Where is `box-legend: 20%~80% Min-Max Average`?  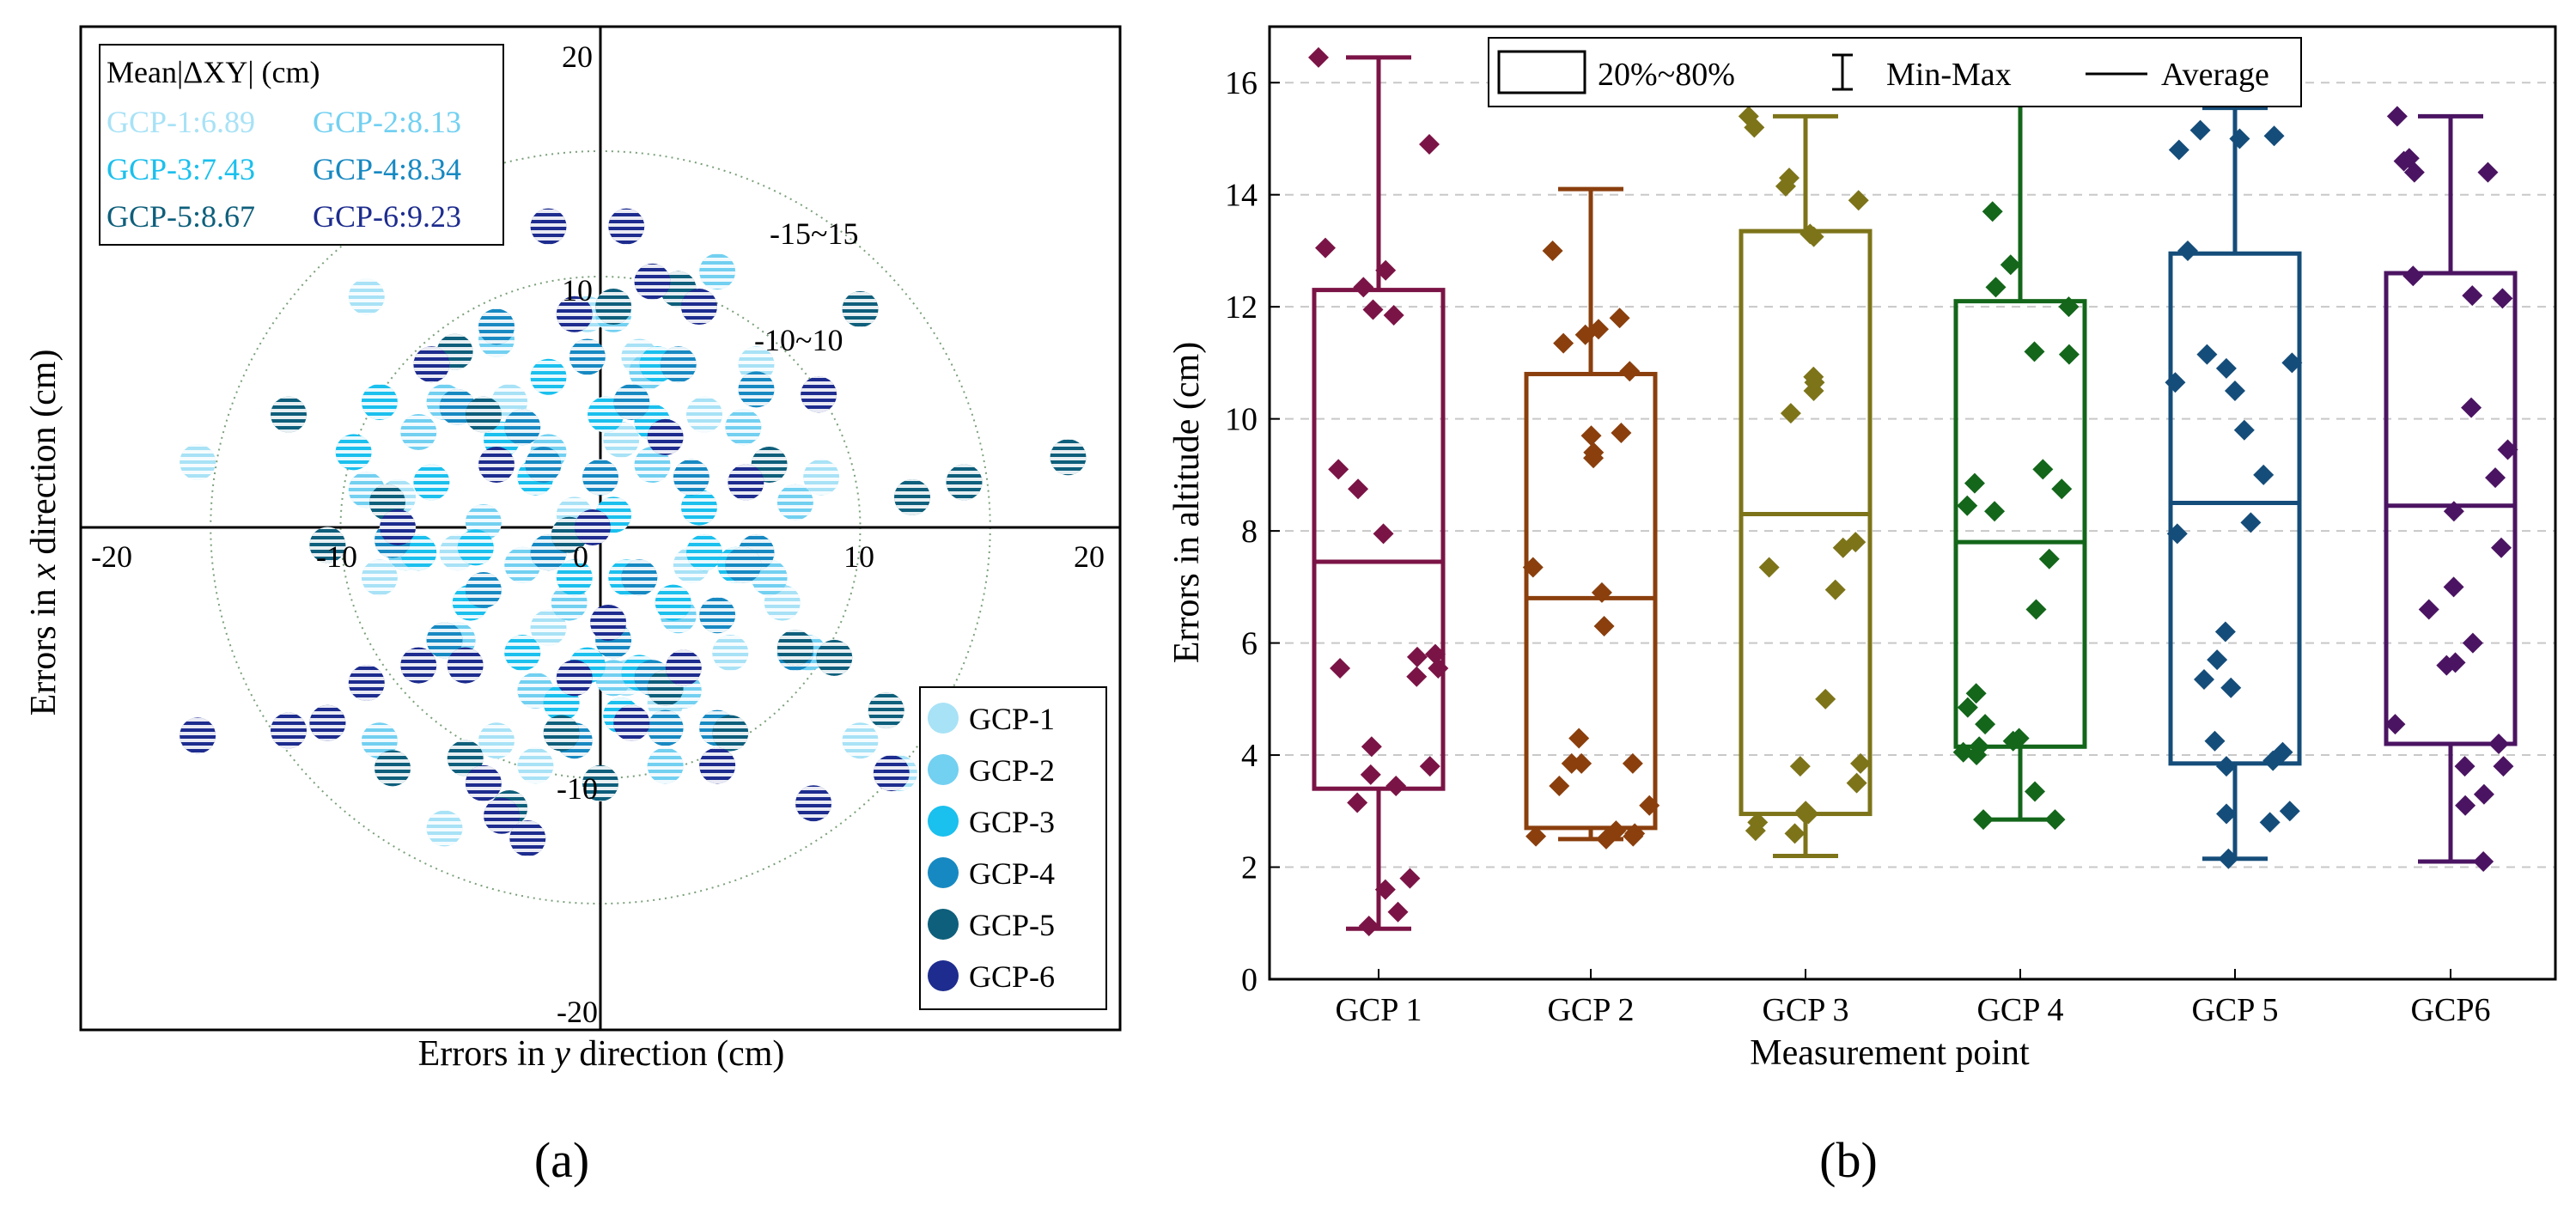 box-legend: 20%~80% Min-Max Average is located at coordinates (1895, 72).